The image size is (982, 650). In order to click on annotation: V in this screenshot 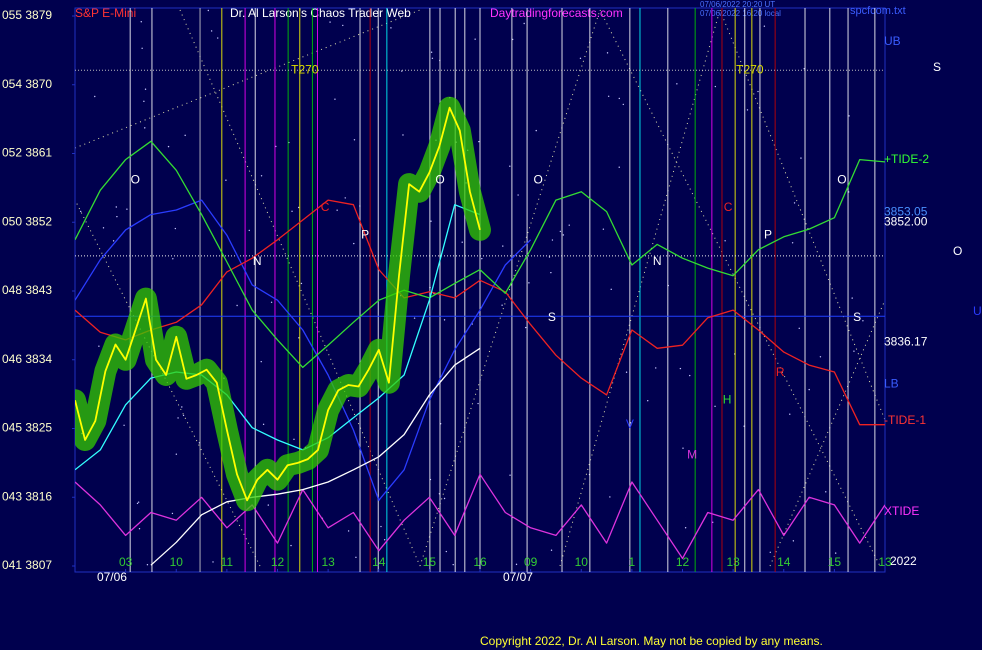, I will do `click(630, 424)`.